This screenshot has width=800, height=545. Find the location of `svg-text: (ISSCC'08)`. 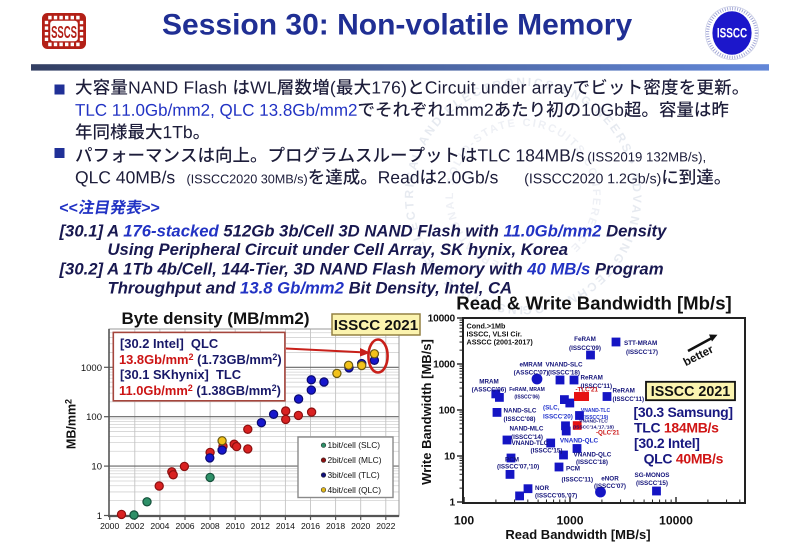

svg-text: (ISSCC'08) is located at coordinates (520, 419).